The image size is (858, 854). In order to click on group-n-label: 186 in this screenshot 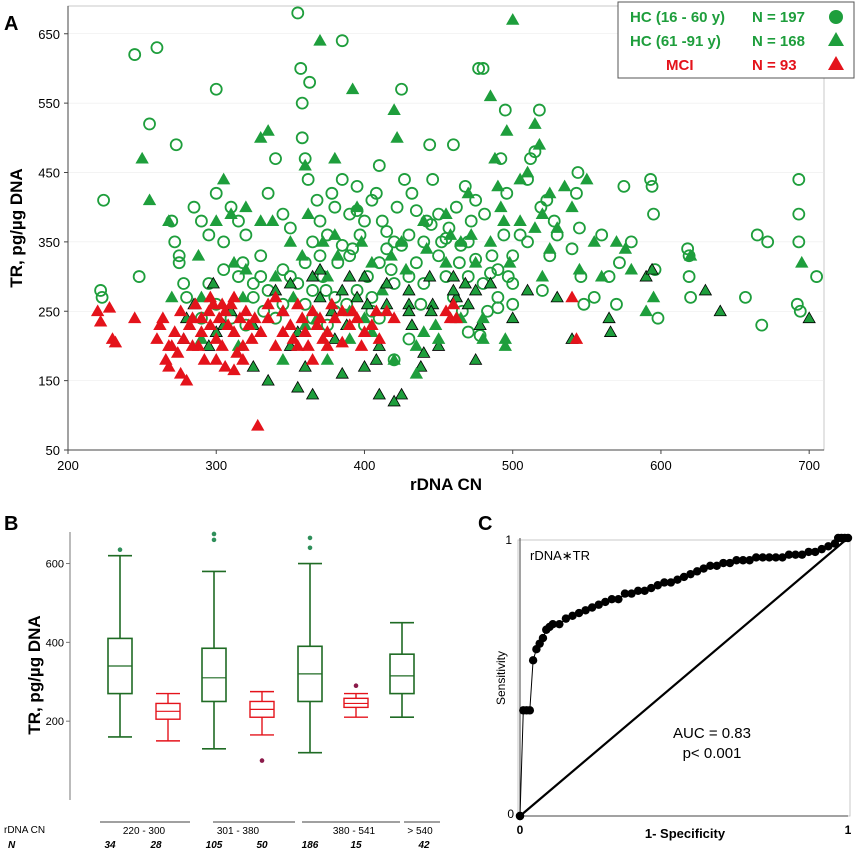, I will do `click(310, 845)`.